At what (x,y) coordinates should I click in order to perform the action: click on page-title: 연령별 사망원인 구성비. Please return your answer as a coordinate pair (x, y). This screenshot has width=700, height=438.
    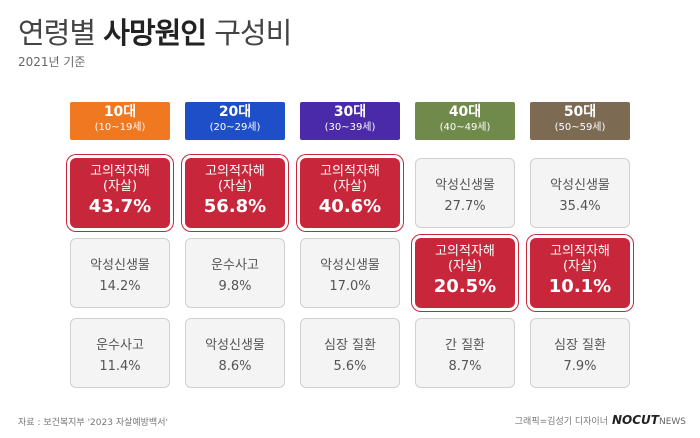
    Looking at the image, I should click on (155, 31).